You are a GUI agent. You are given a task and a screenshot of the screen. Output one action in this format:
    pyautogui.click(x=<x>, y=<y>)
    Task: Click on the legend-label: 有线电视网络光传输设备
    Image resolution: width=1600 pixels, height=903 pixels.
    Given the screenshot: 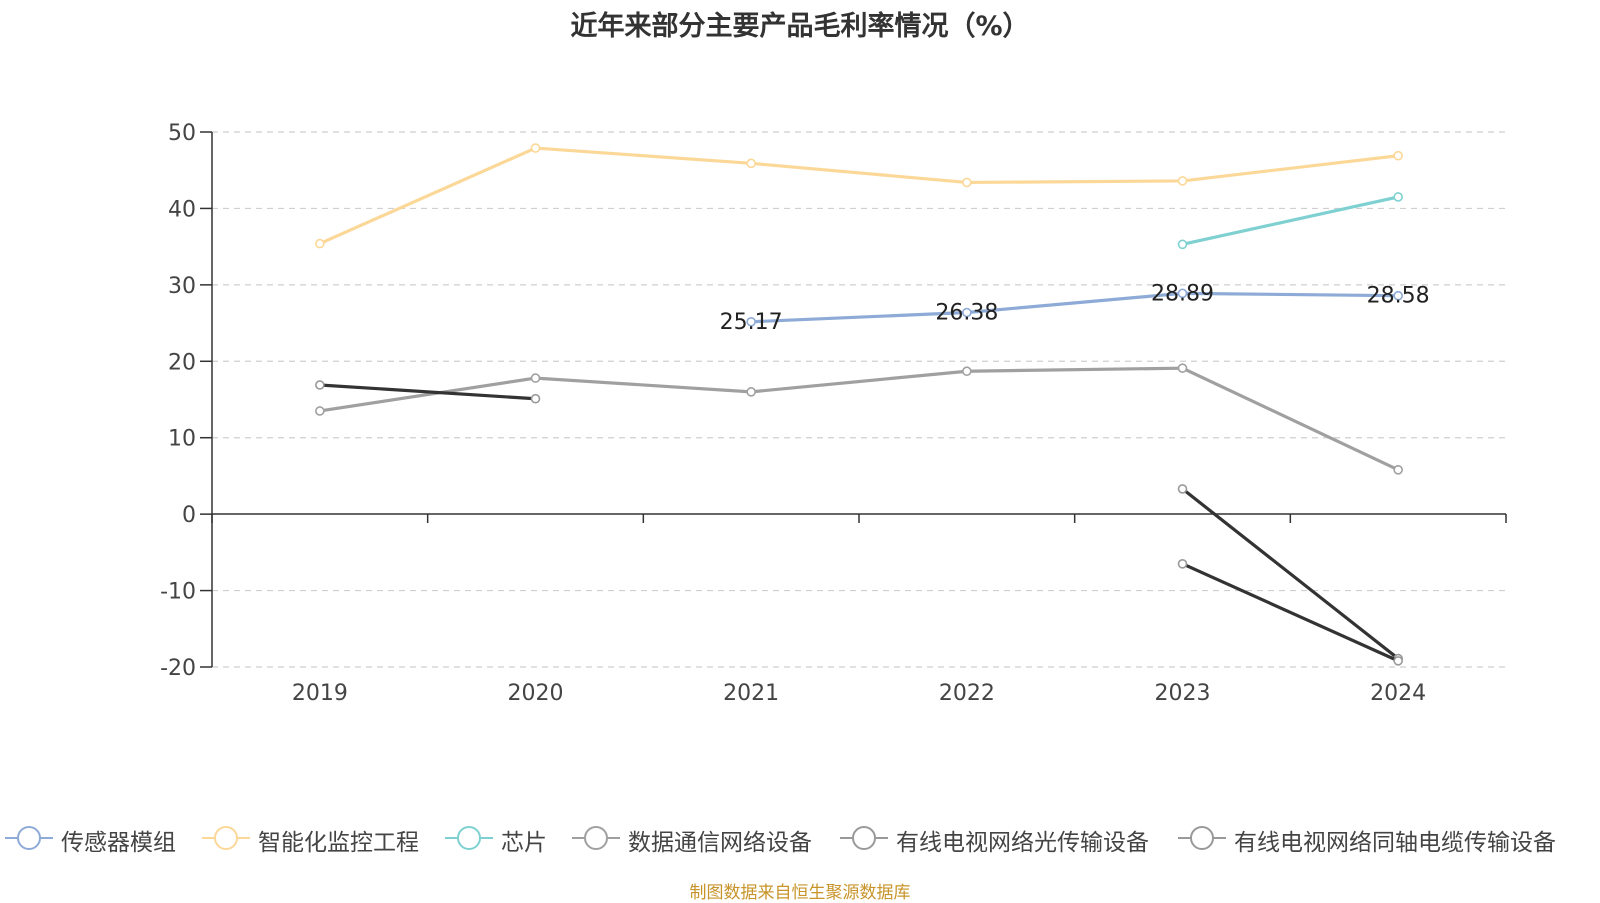 What is the action you would take?
    pyautogui.click(x=1022, y=843)
    